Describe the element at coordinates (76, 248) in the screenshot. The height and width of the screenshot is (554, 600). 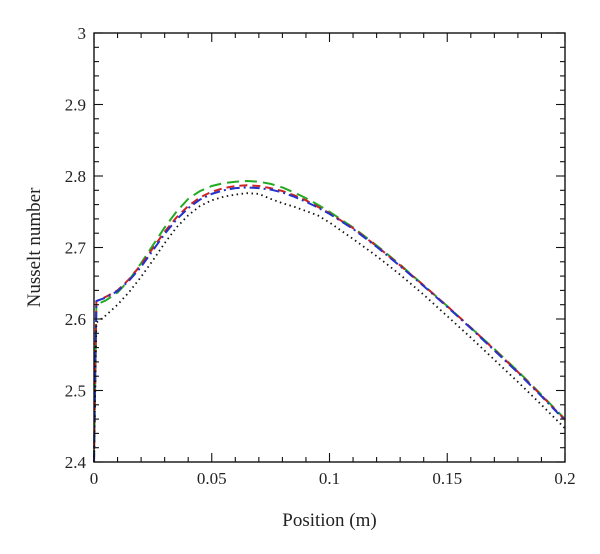
I see `y-tick-label: 2.7` at that location.